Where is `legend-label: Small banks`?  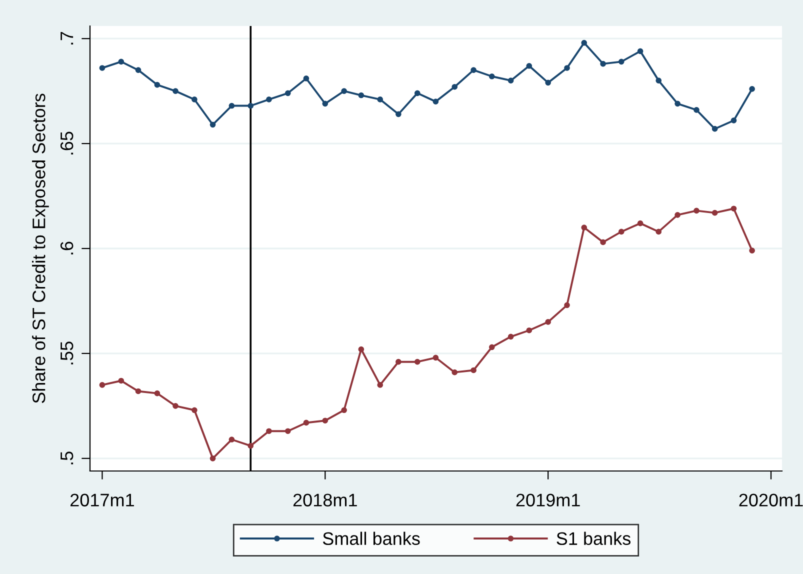
legend-label: Small banks is located at coordinates (371, 539).